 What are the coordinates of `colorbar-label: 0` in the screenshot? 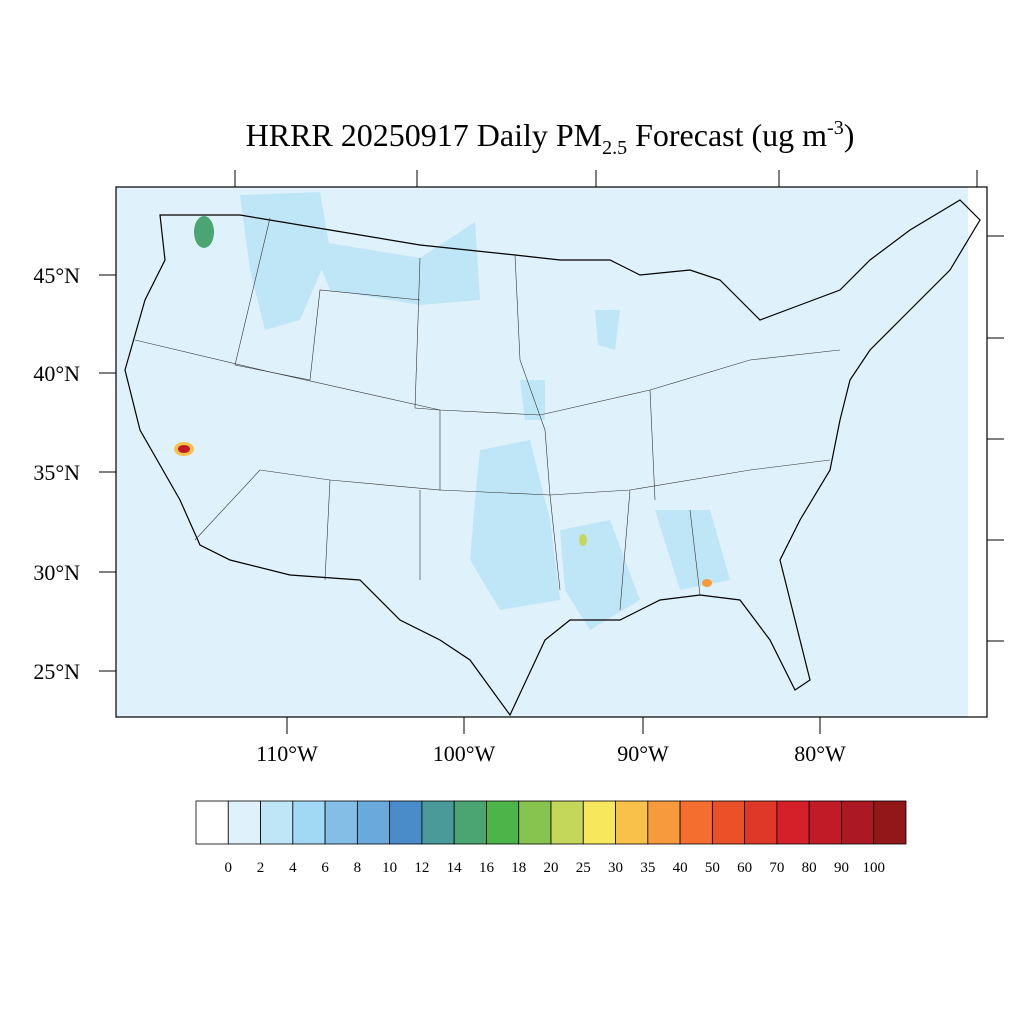 It's located at (229, 868).